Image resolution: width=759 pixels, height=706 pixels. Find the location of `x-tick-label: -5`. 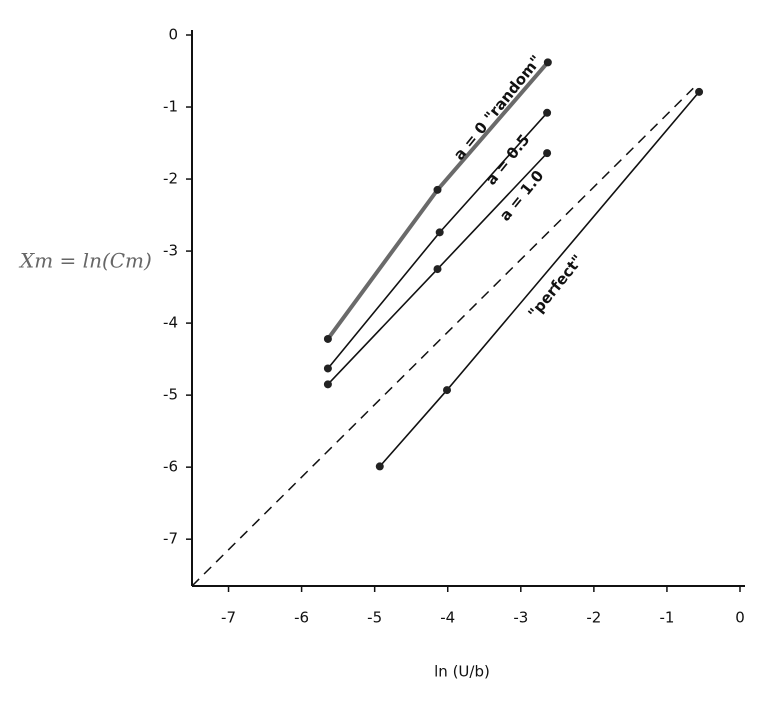

x-tick-label: -5 is located at coordinates (374, 618).